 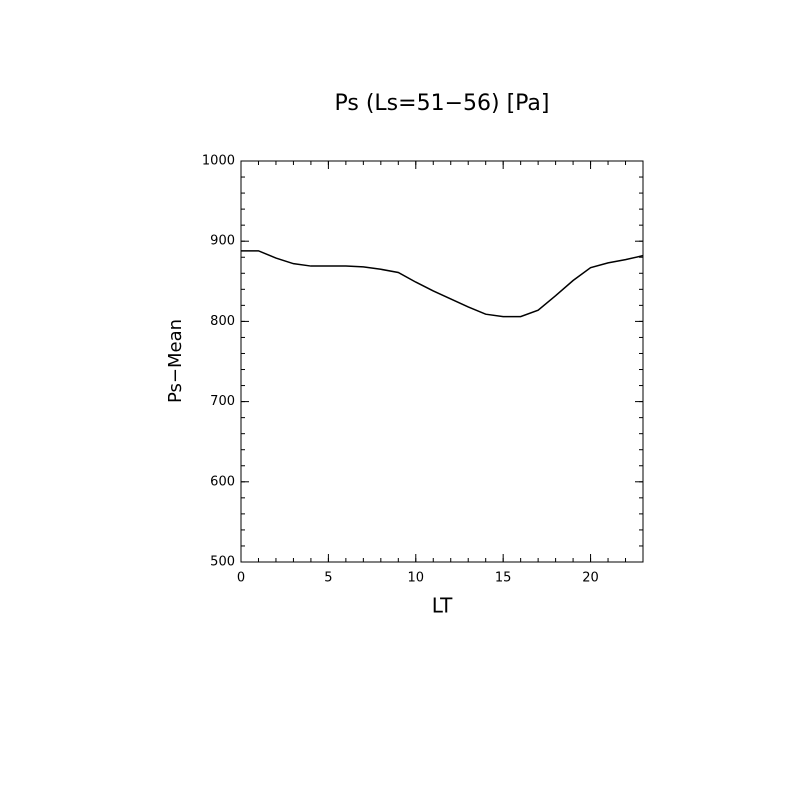 What do you see at coordinates (222, 241) in the screenshot?
I see `y-tick-label: 900` at bounding box center [222, 241].